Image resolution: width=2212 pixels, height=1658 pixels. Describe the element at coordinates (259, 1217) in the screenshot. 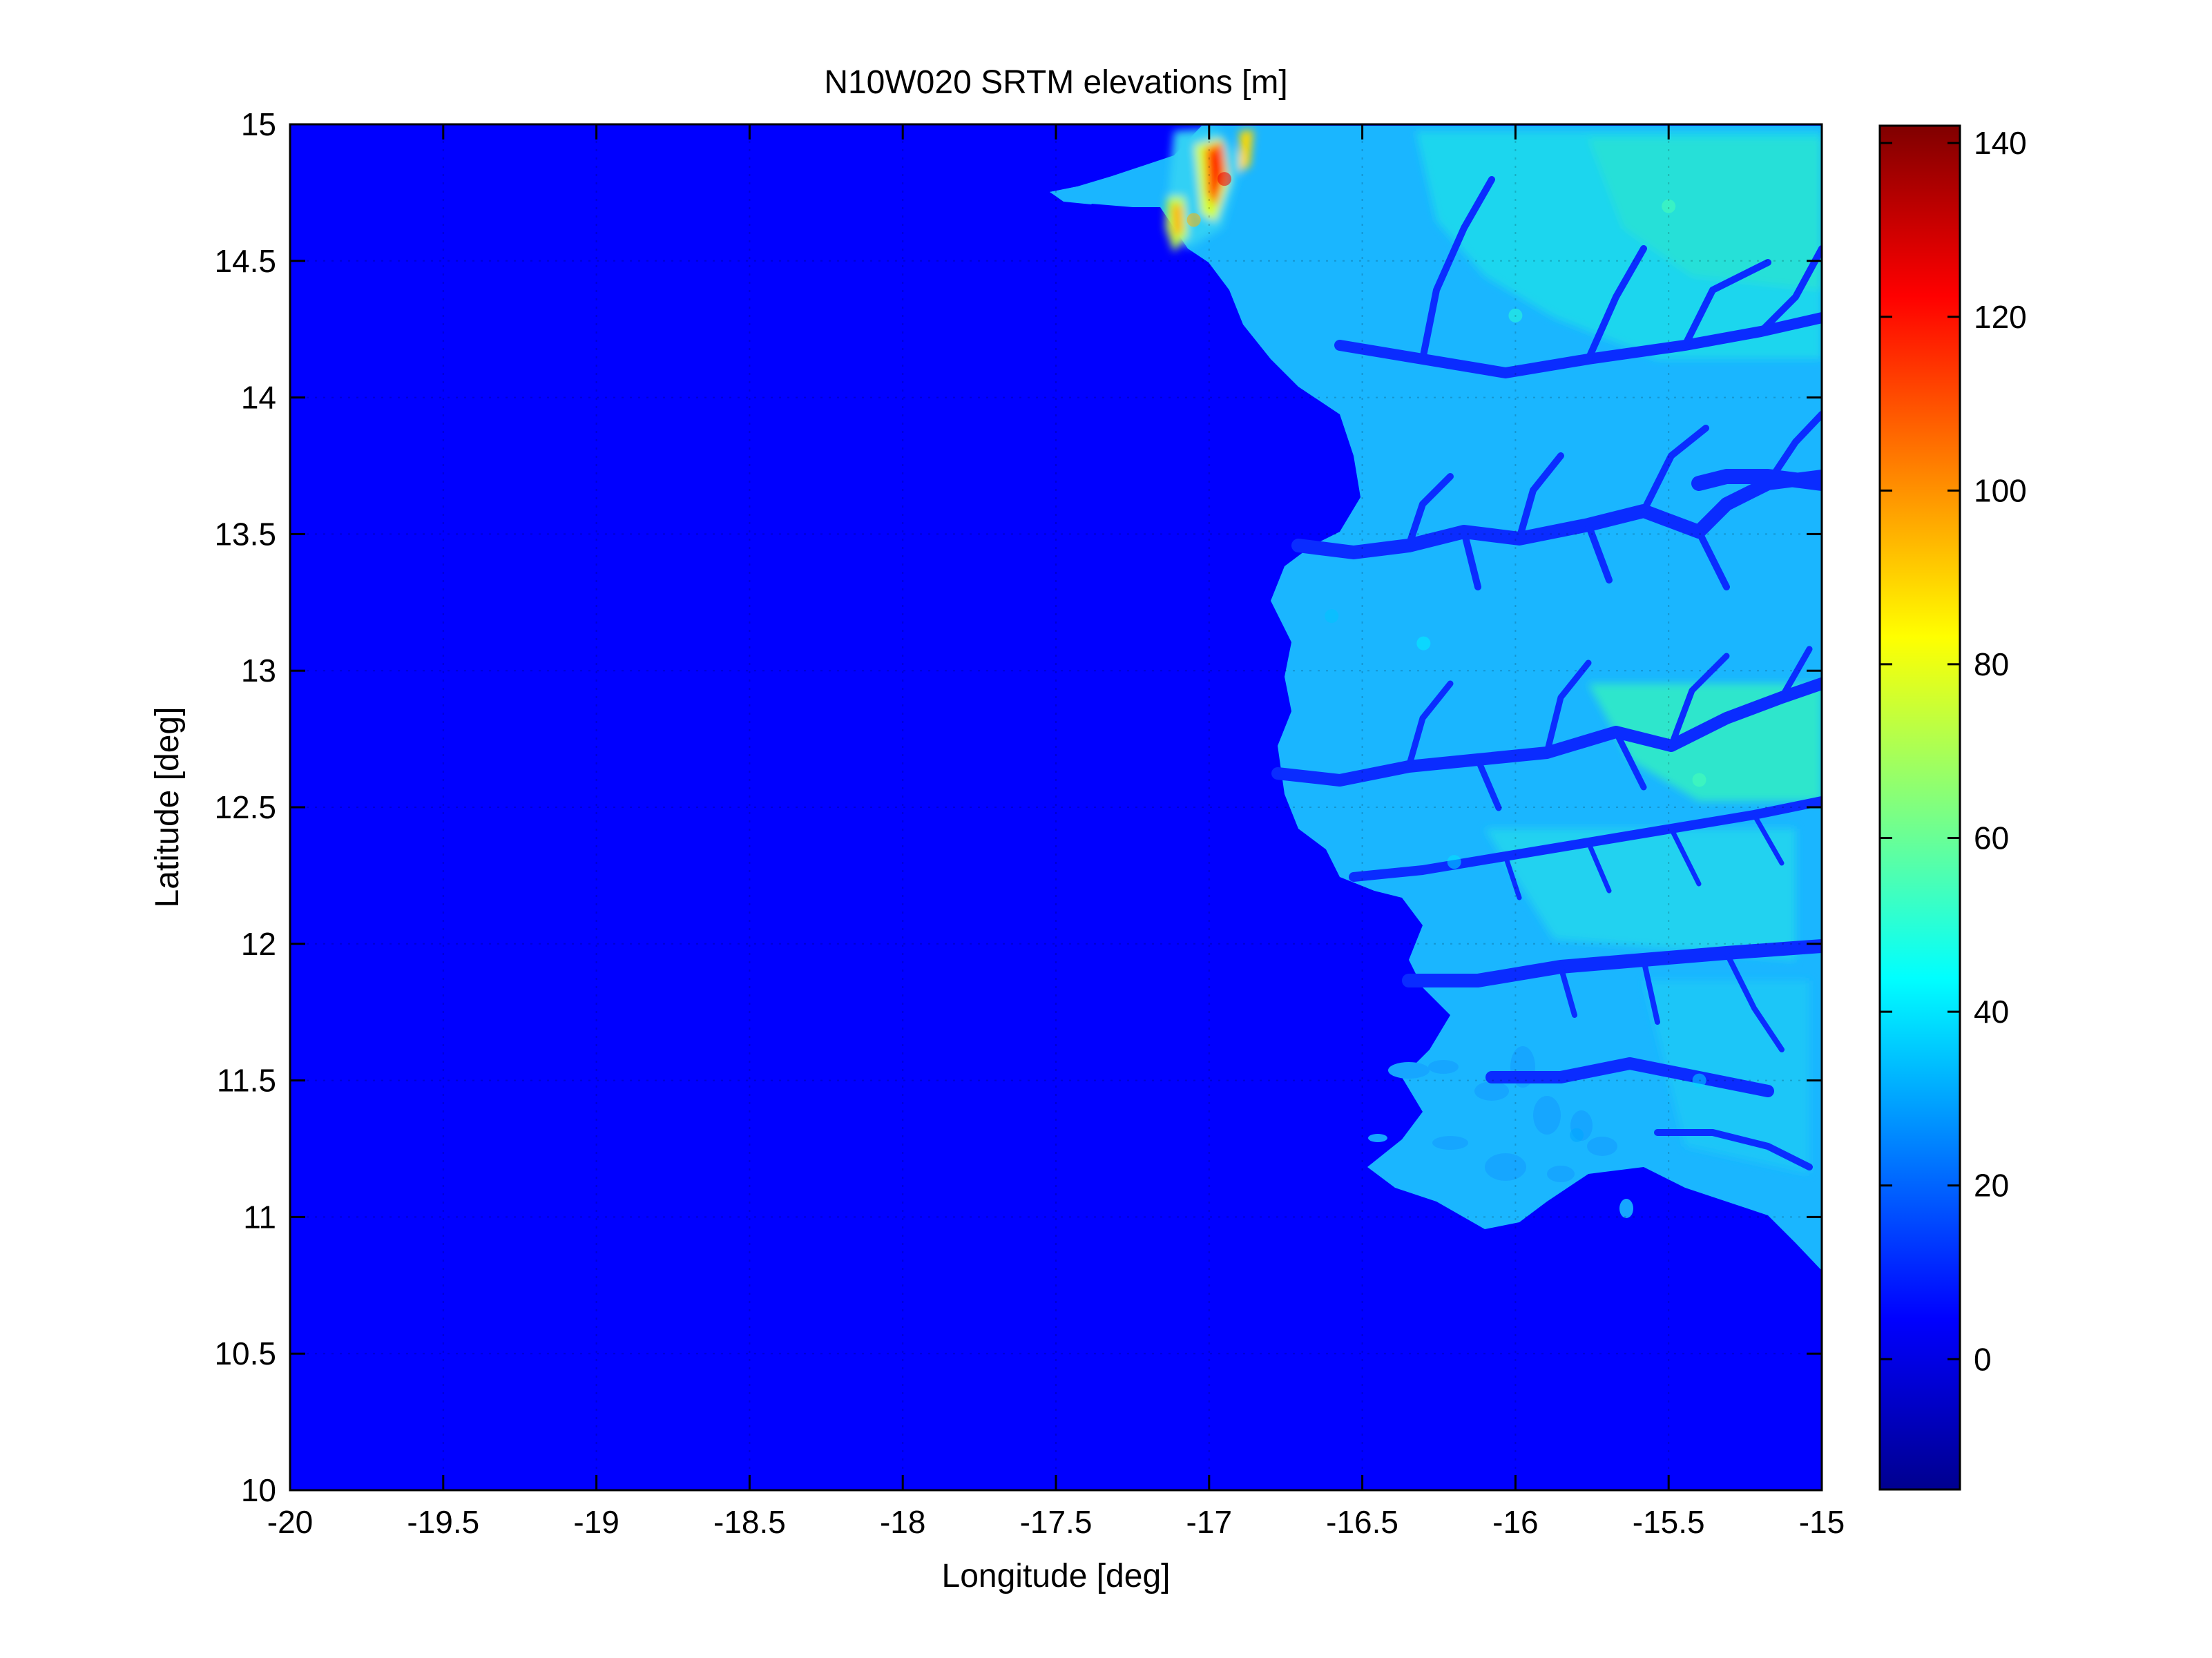

I see `y-tick-label: 11` at that location.